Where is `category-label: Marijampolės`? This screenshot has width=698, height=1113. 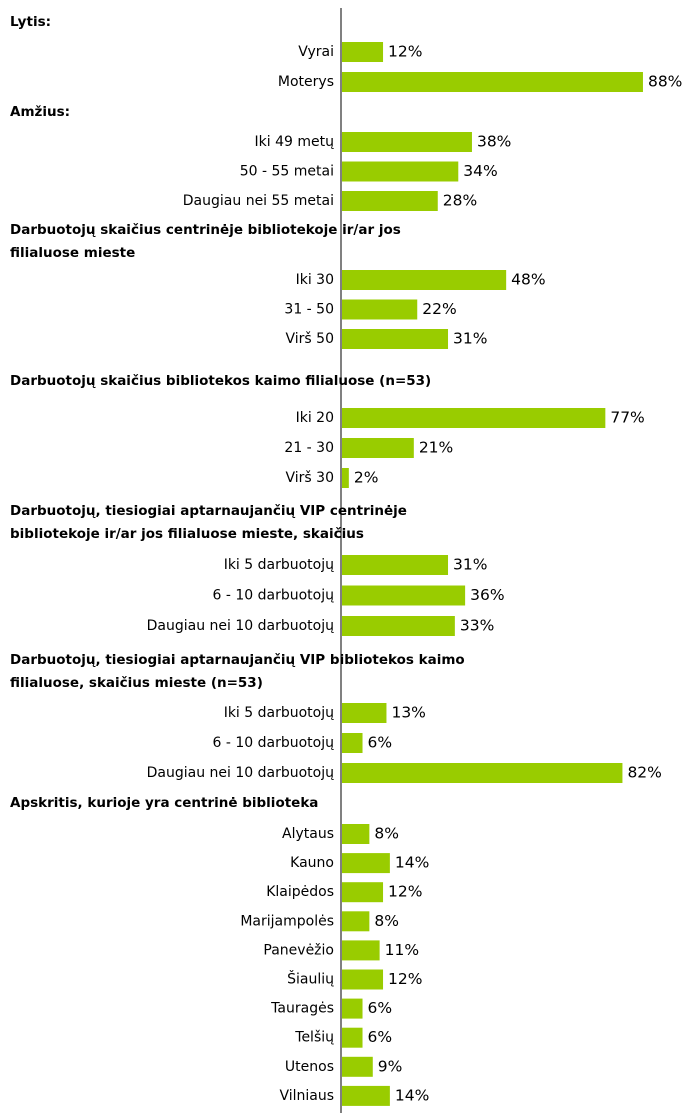
category-label: Marijampolės is located at coordinates (287, 921).